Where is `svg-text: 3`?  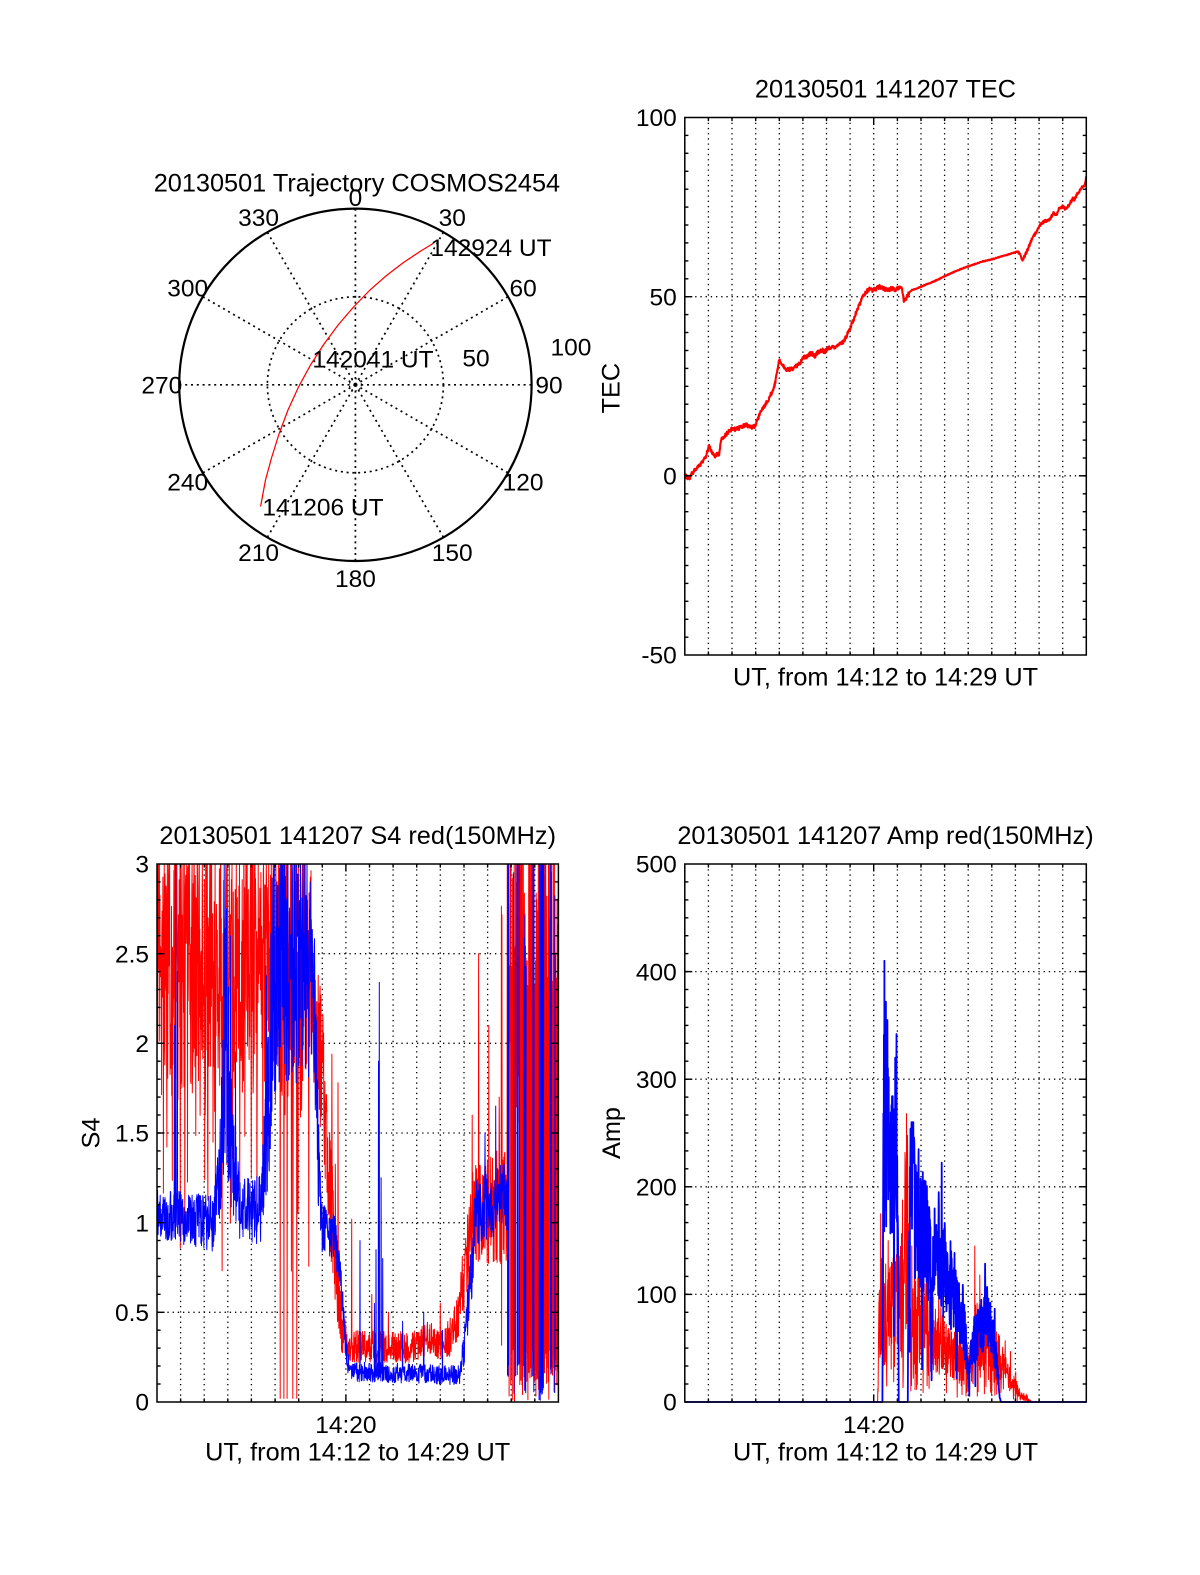 svg-text: 3 is located at coordinates (142, 865).